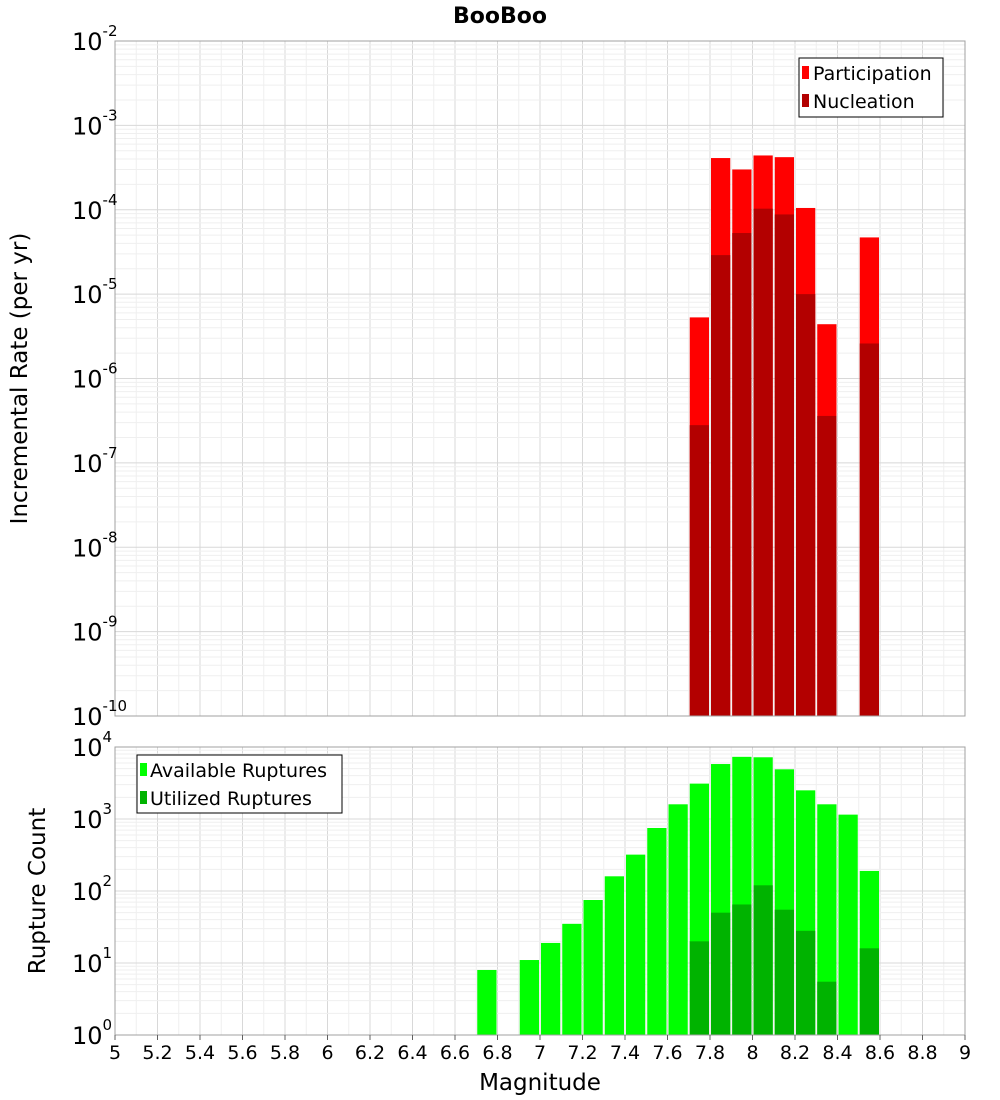  I want to click on y-tick-label: 10⁻⁷, so click(95, 461).